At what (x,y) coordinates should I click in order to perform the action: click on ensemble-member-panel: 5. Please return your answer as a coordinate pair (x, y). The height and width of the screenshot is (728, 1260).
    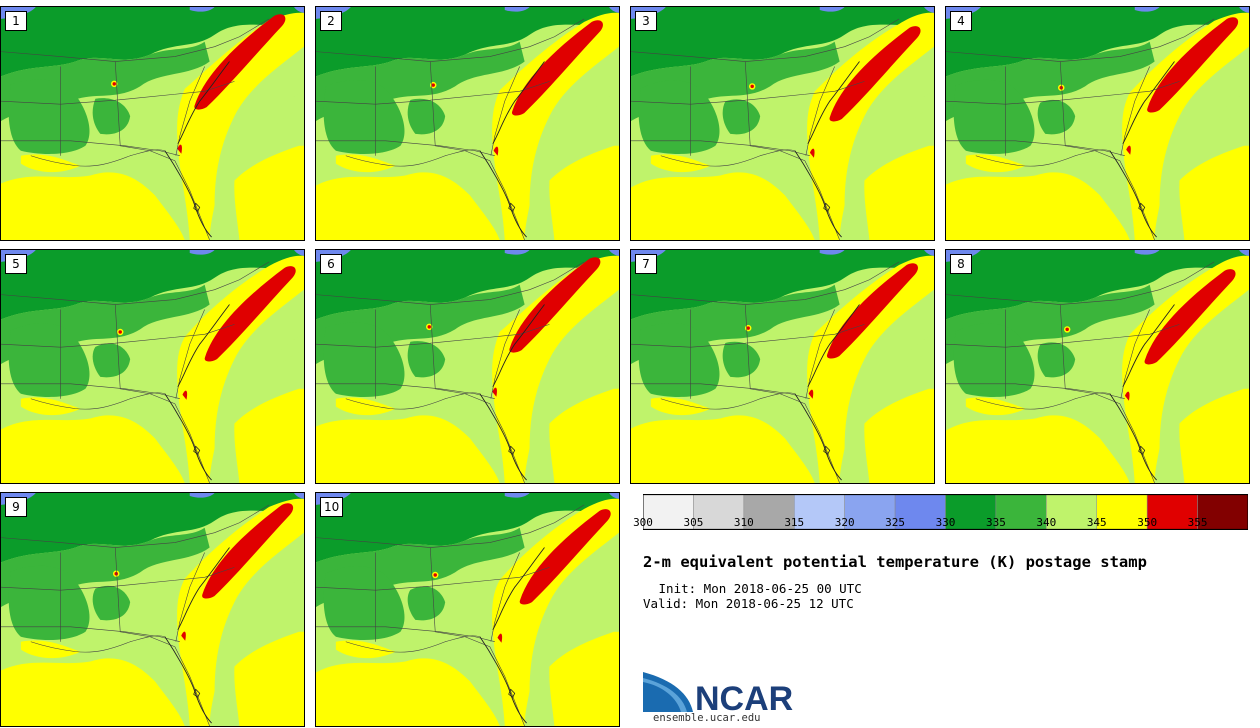
    Looking at the image, I should click on (152, 366).